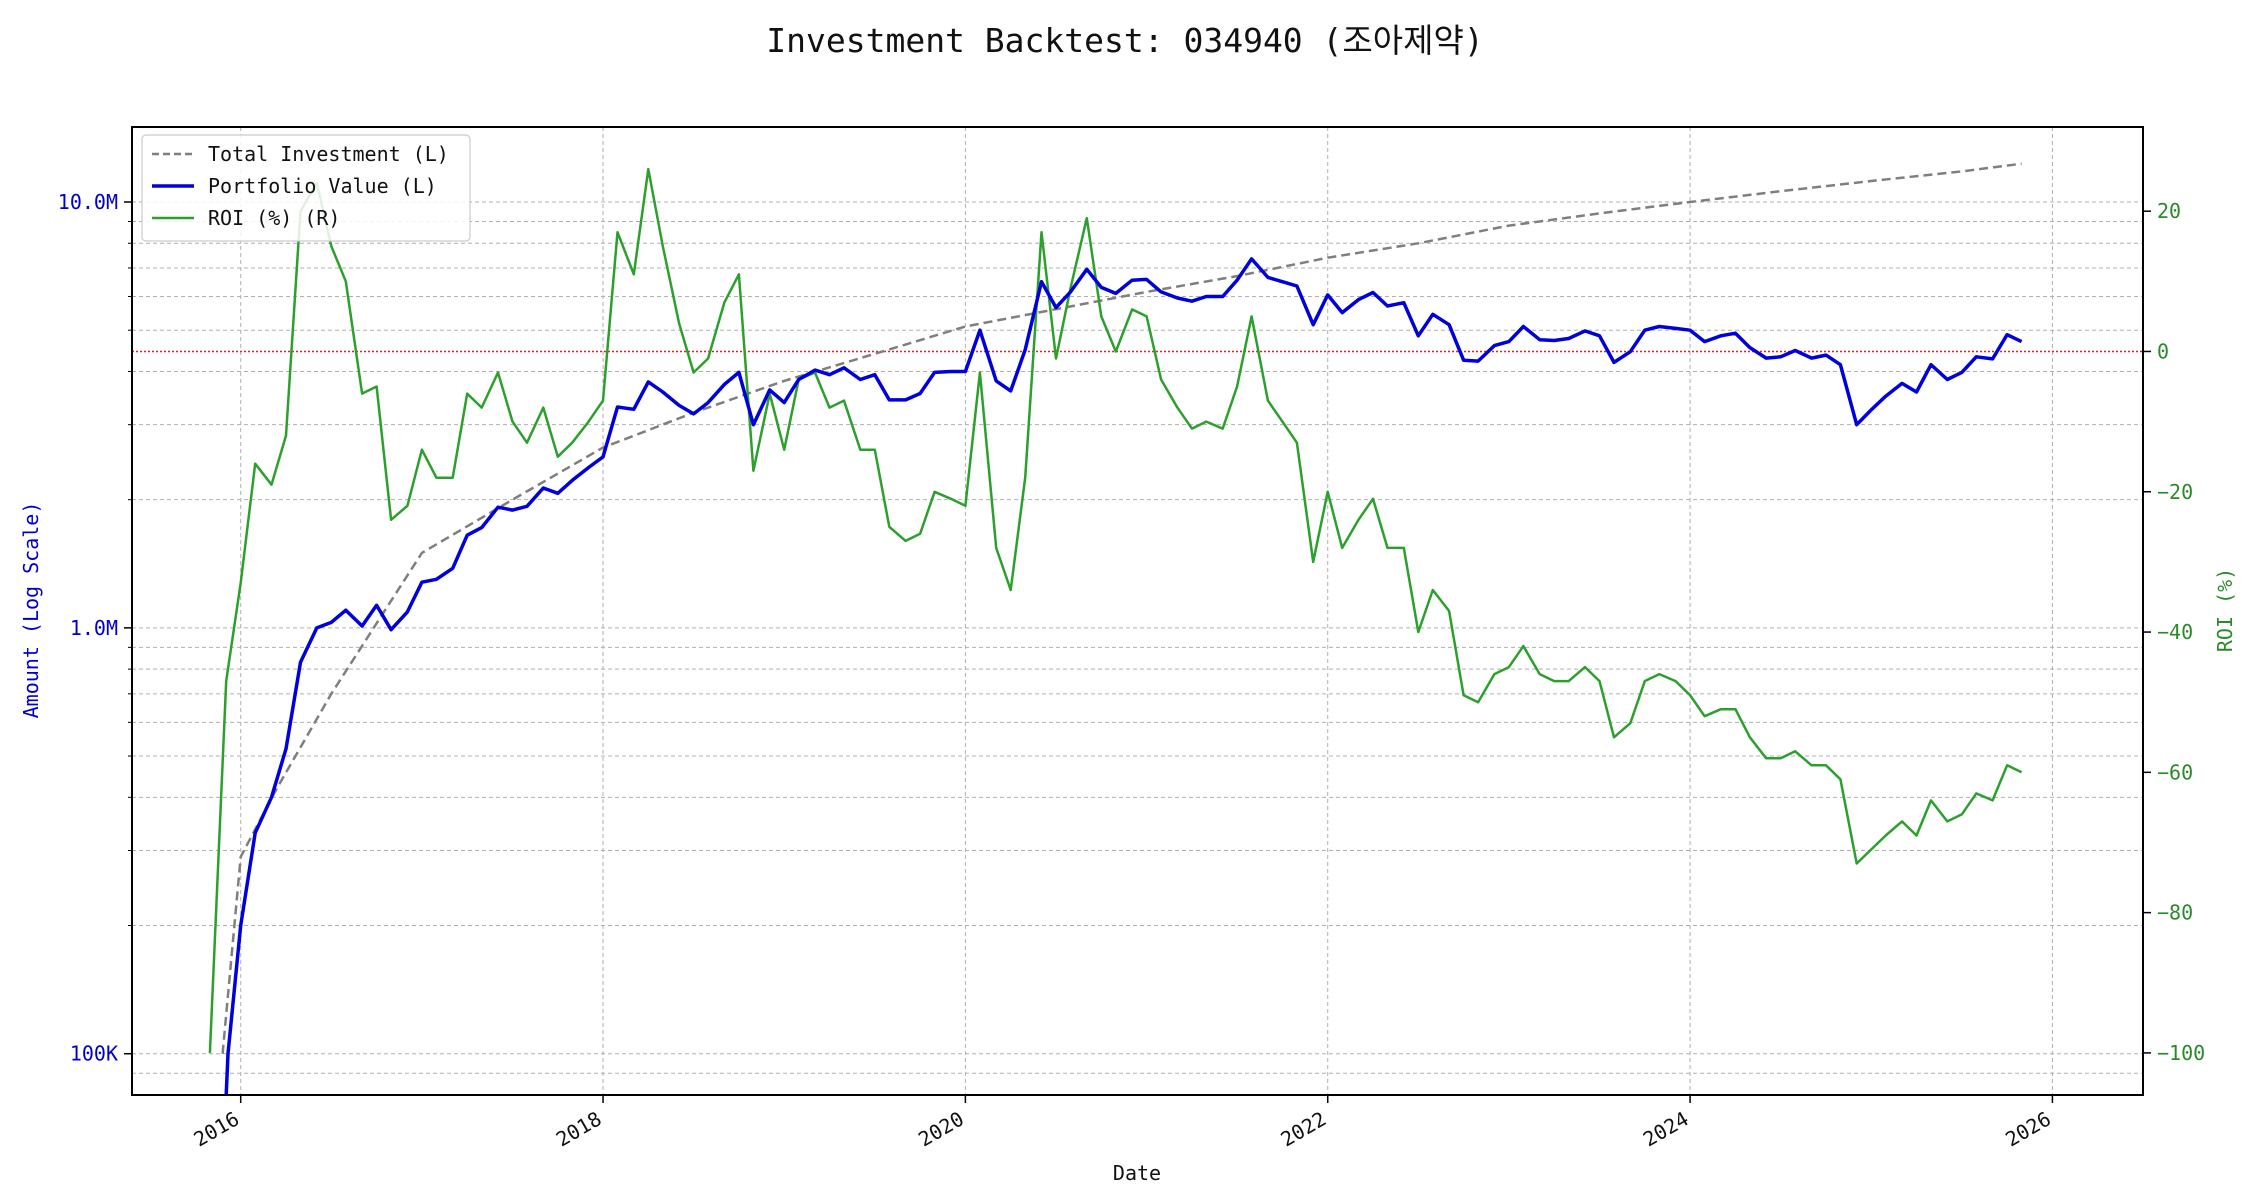  What do you see at coordinates (1122, 1123) in the screenshot?
I see `x-axis: 2016 2018 2020 2022 2024 2026` at bounding box center [1122, 1123].